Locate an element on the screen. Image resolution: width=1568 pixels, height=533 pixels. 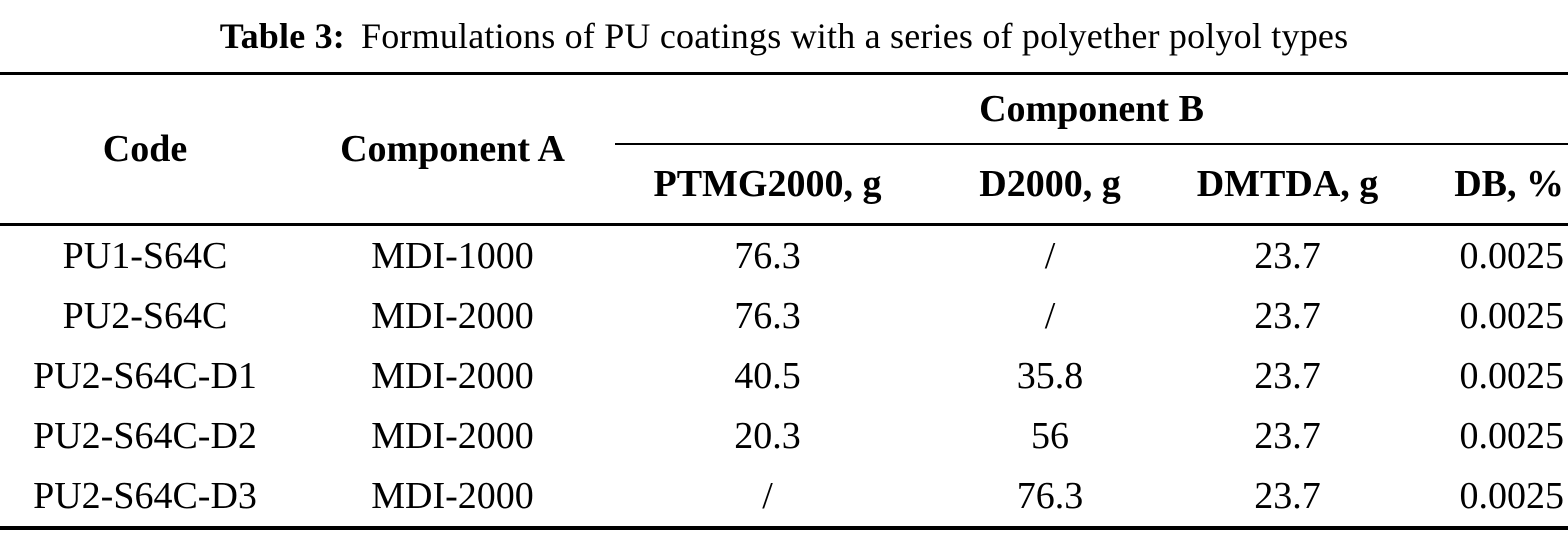
cell-component-a: MDI-1000 is located at coordinates (452, 256).